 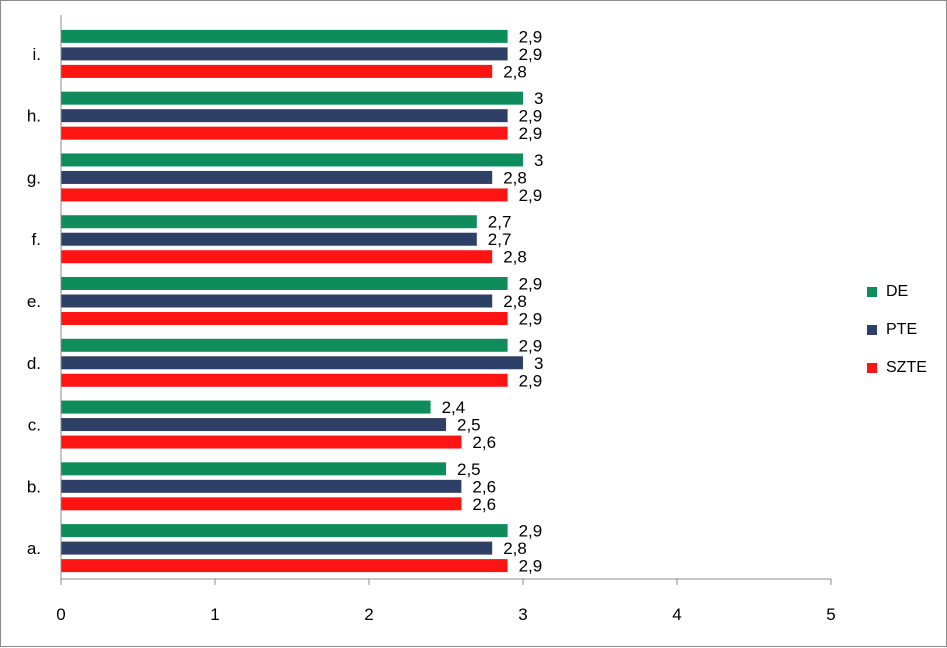 What do you see at coordinates (676, 614) in the screenshot?
I see `x-tick-label: 4` at bounding box center [676, 614].